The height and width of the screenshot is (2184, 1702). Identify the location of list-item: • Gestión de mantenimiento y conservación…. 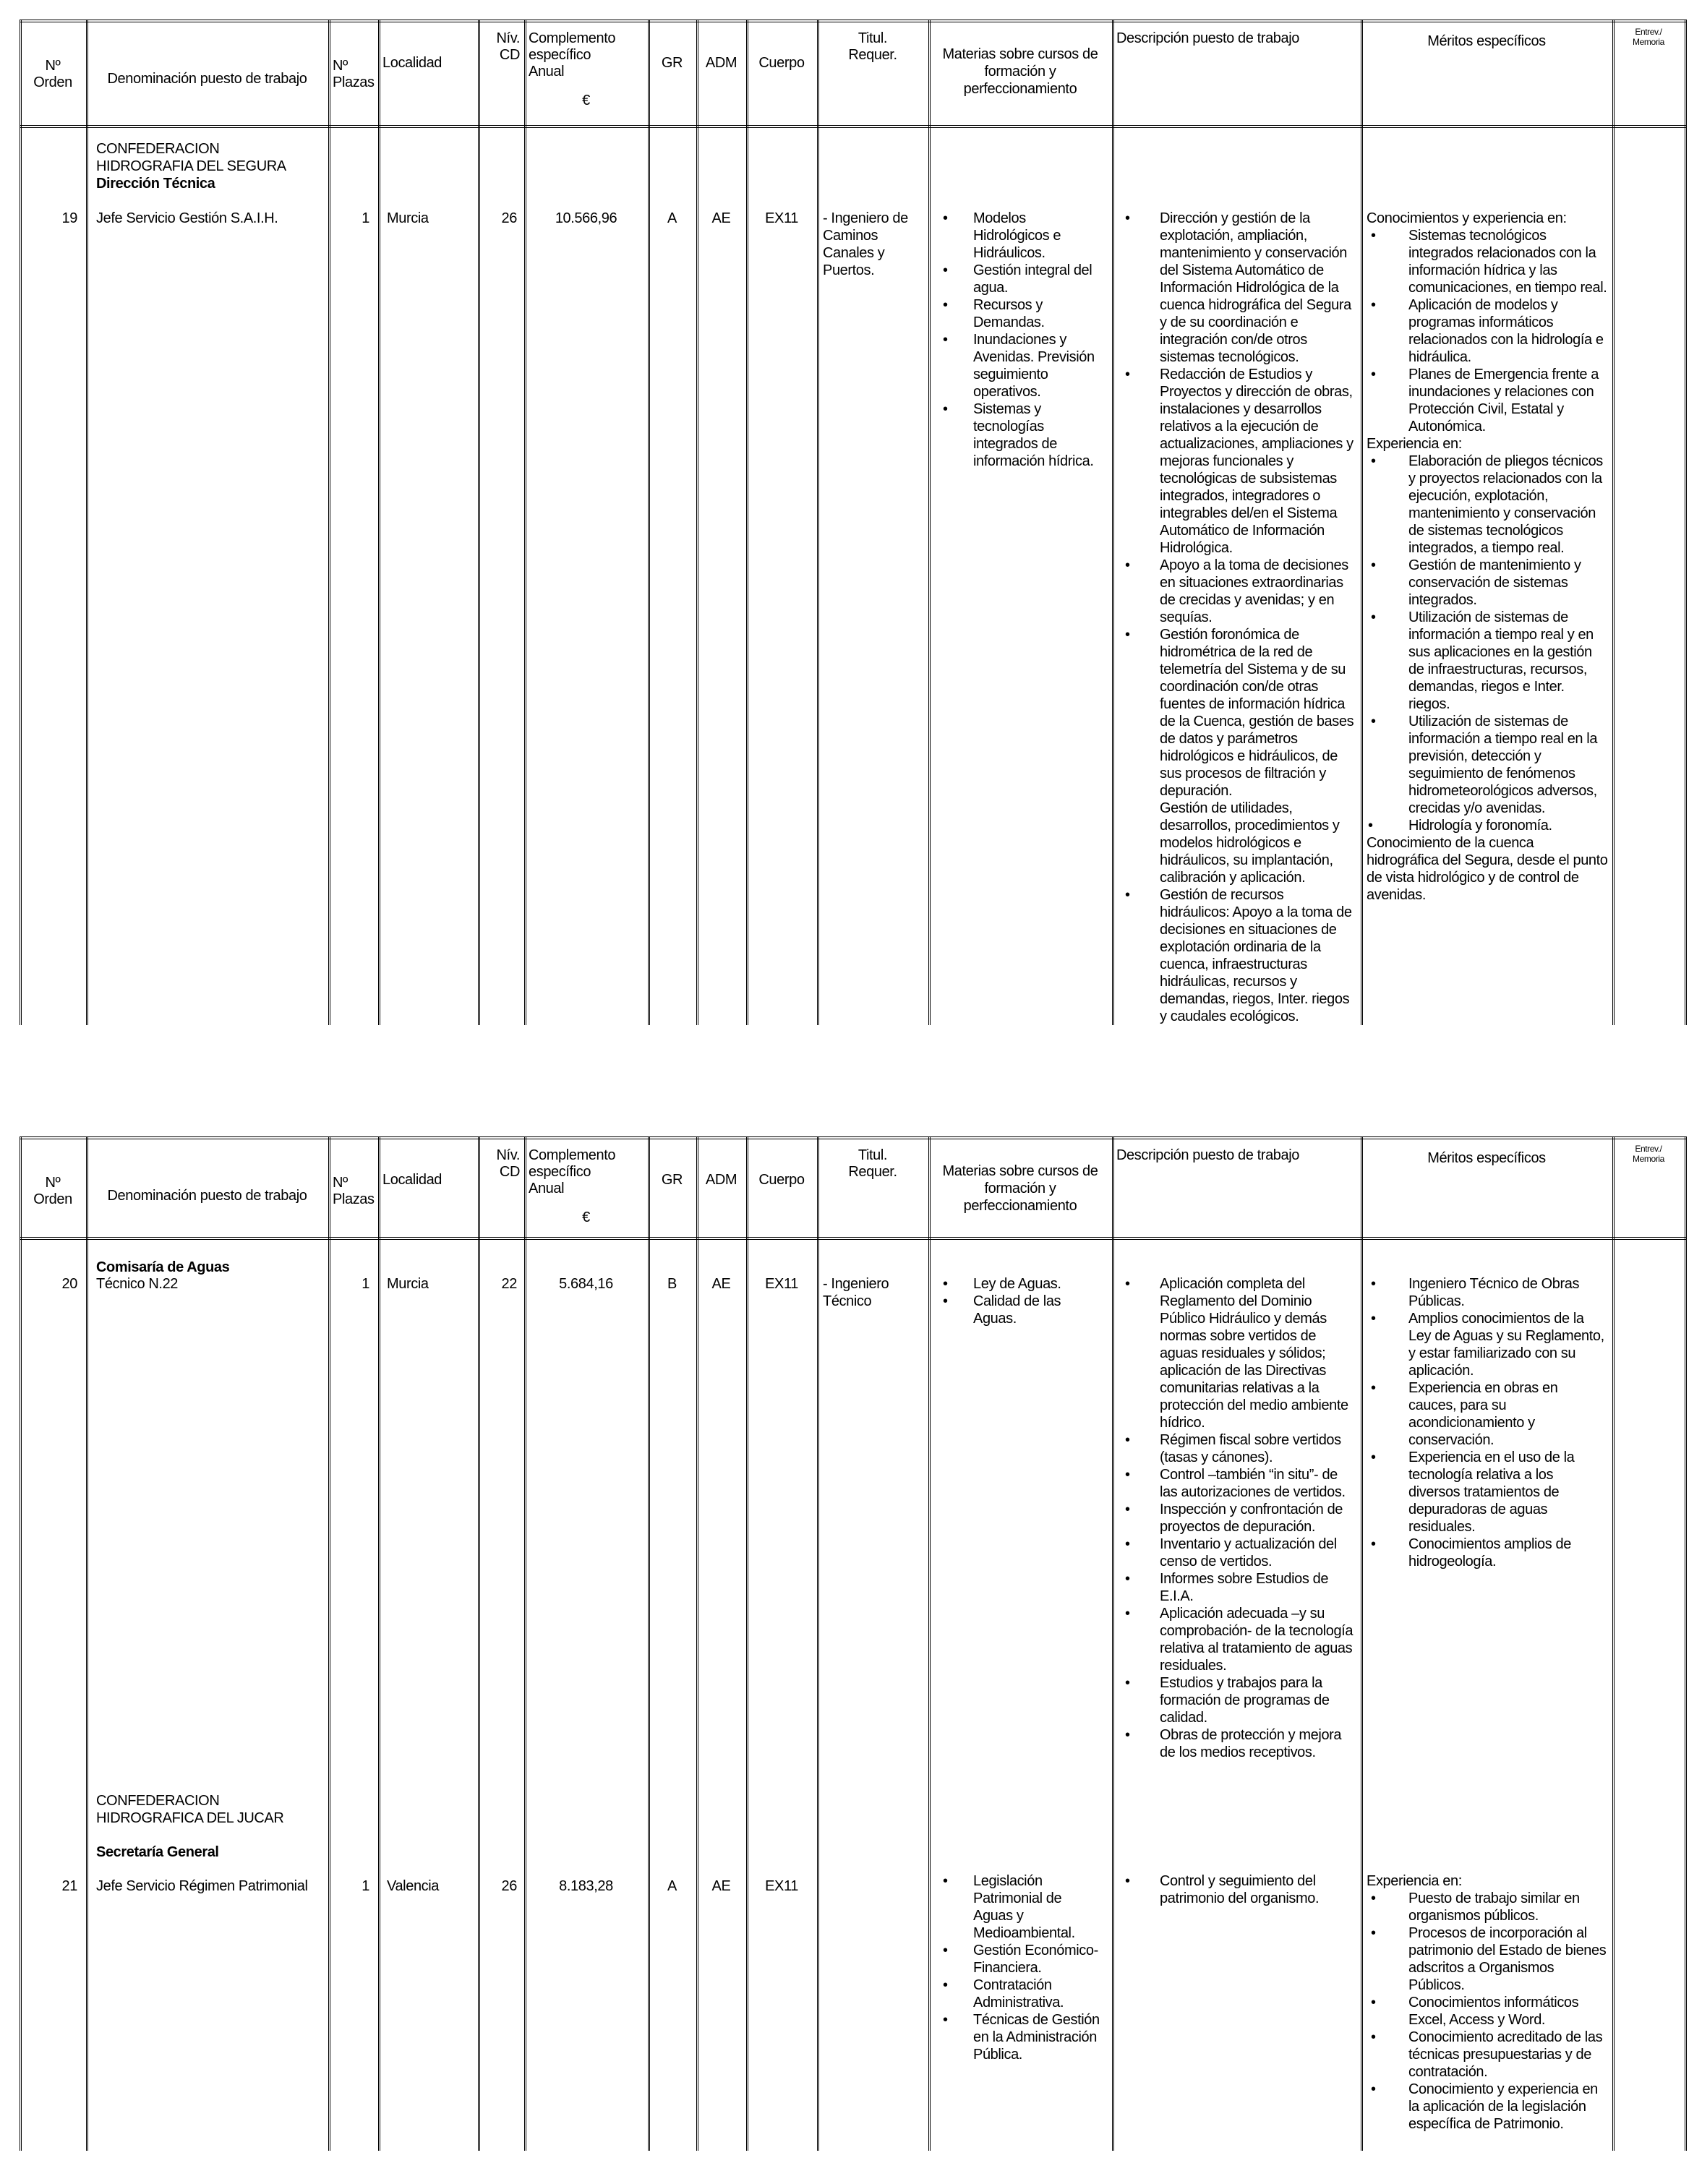
(1486, 583).